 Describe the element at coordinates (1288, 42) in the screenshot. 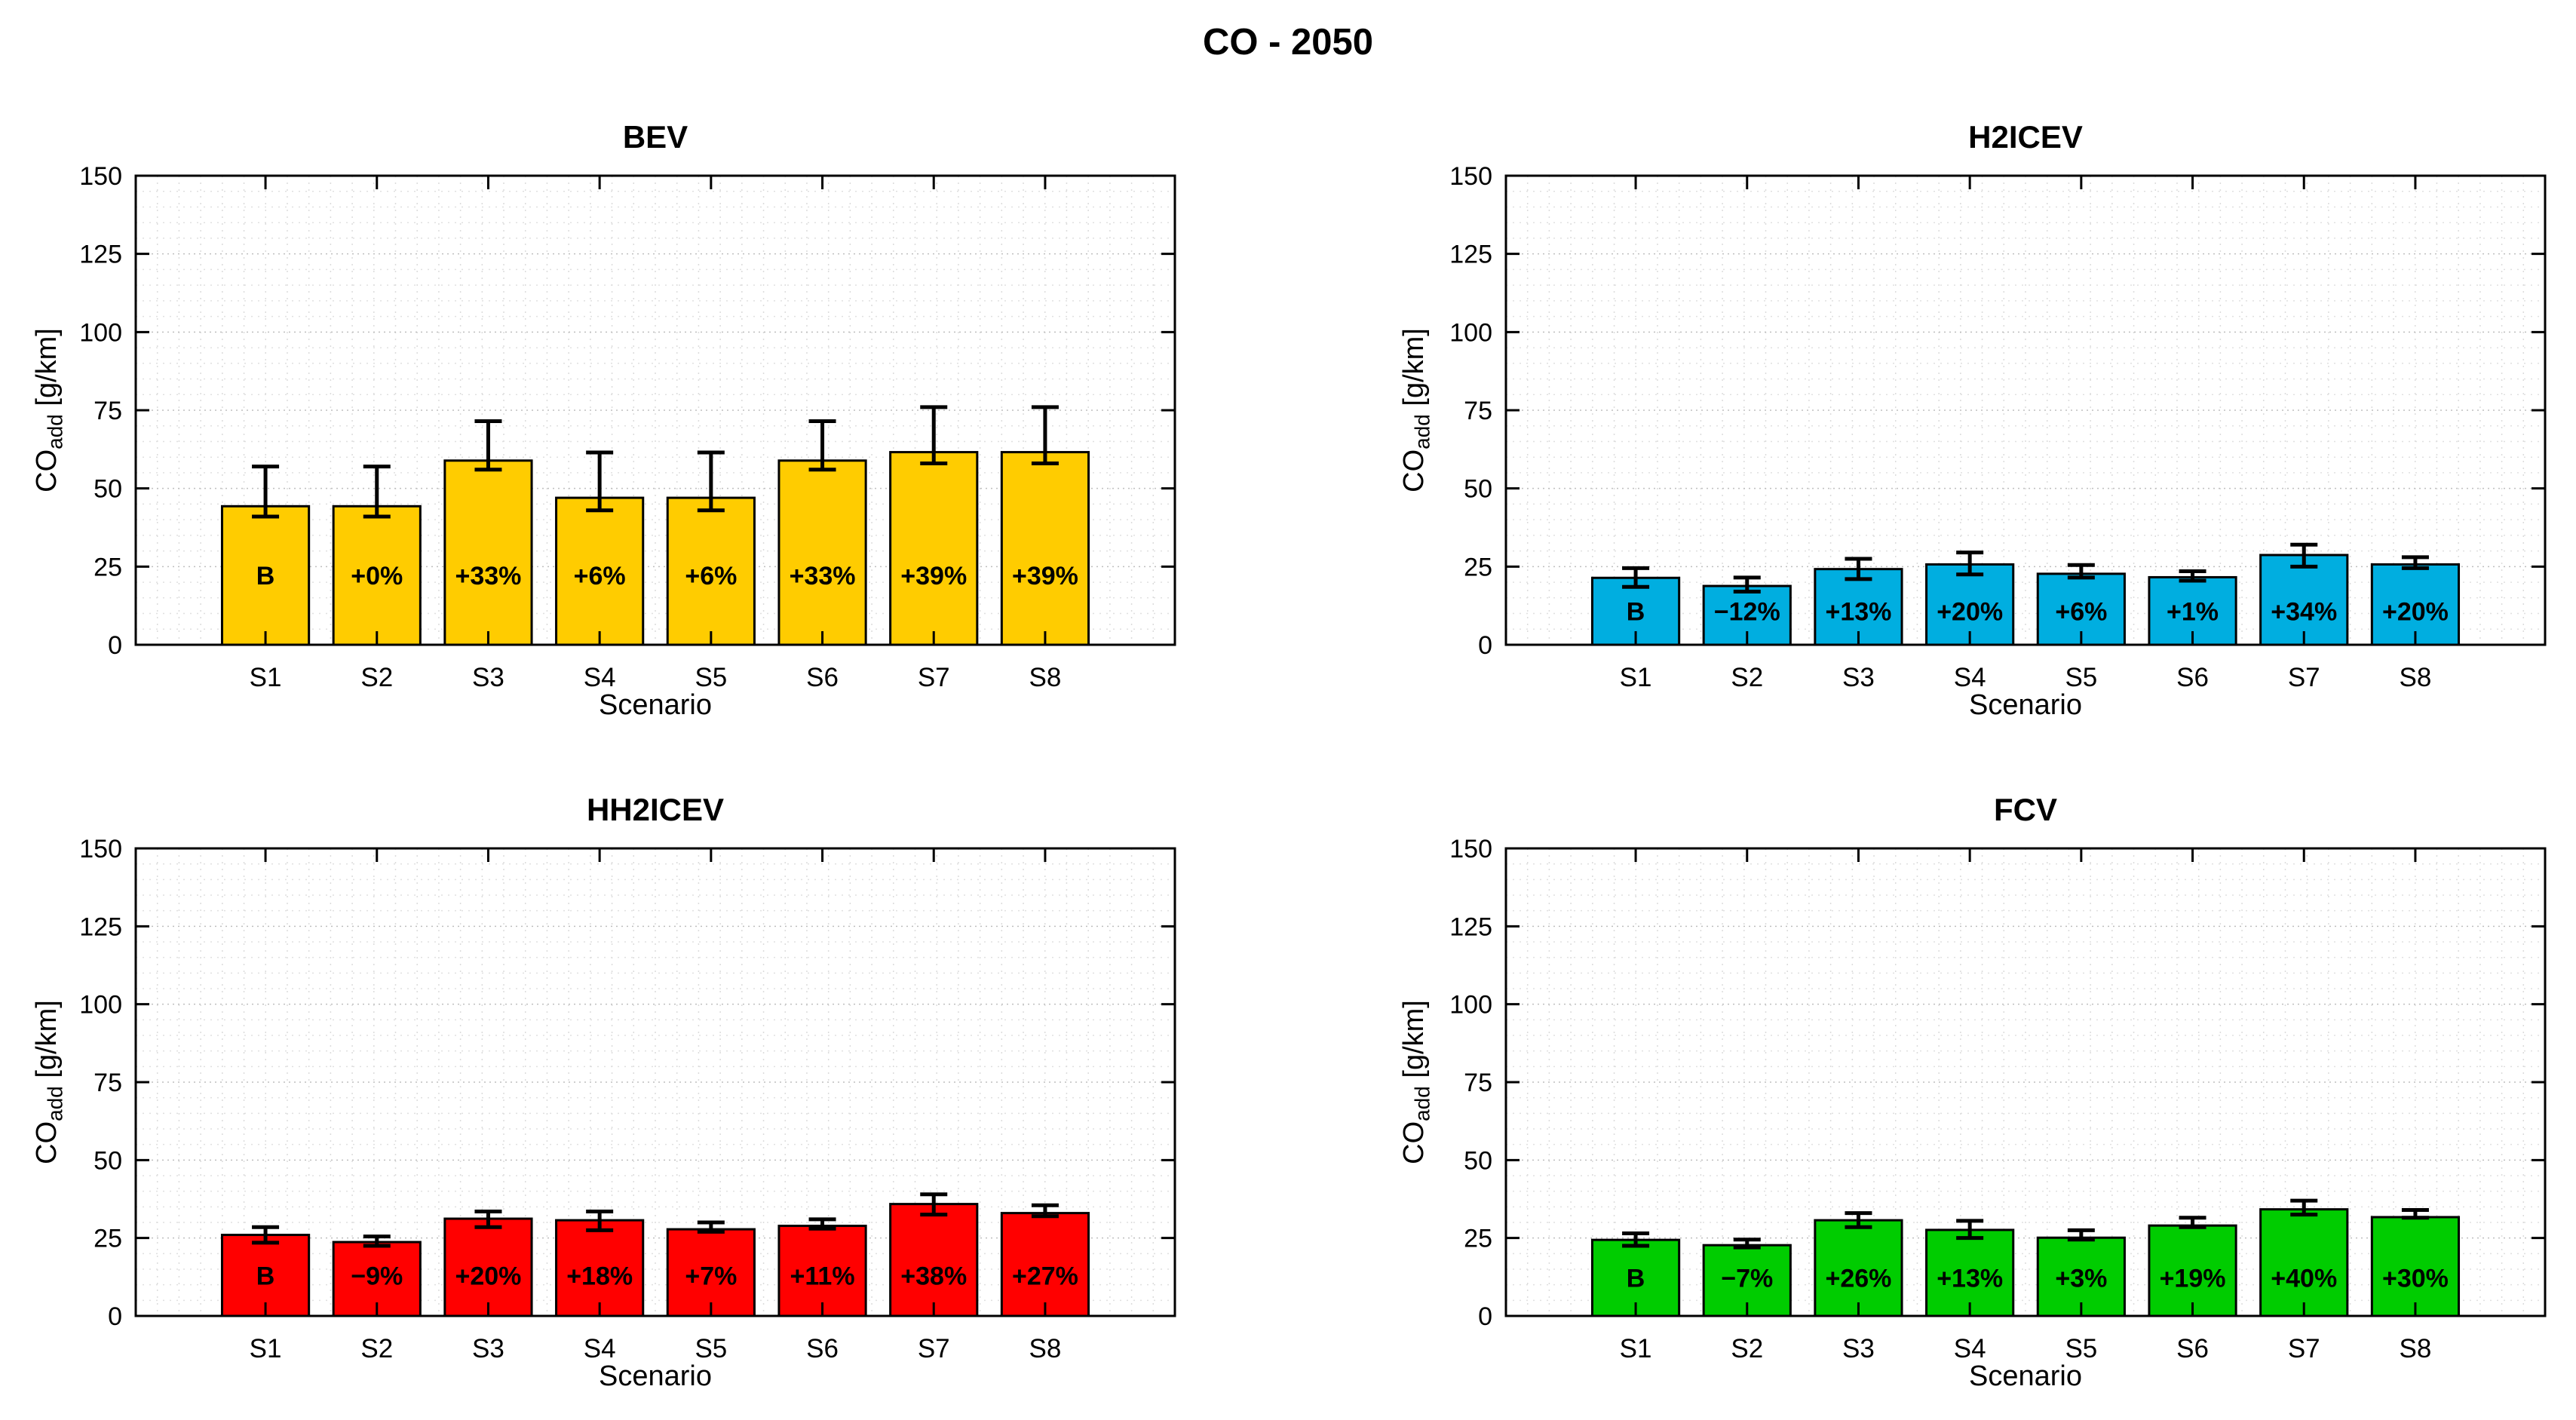

I see `figure-title: CO - 2050` at that location.